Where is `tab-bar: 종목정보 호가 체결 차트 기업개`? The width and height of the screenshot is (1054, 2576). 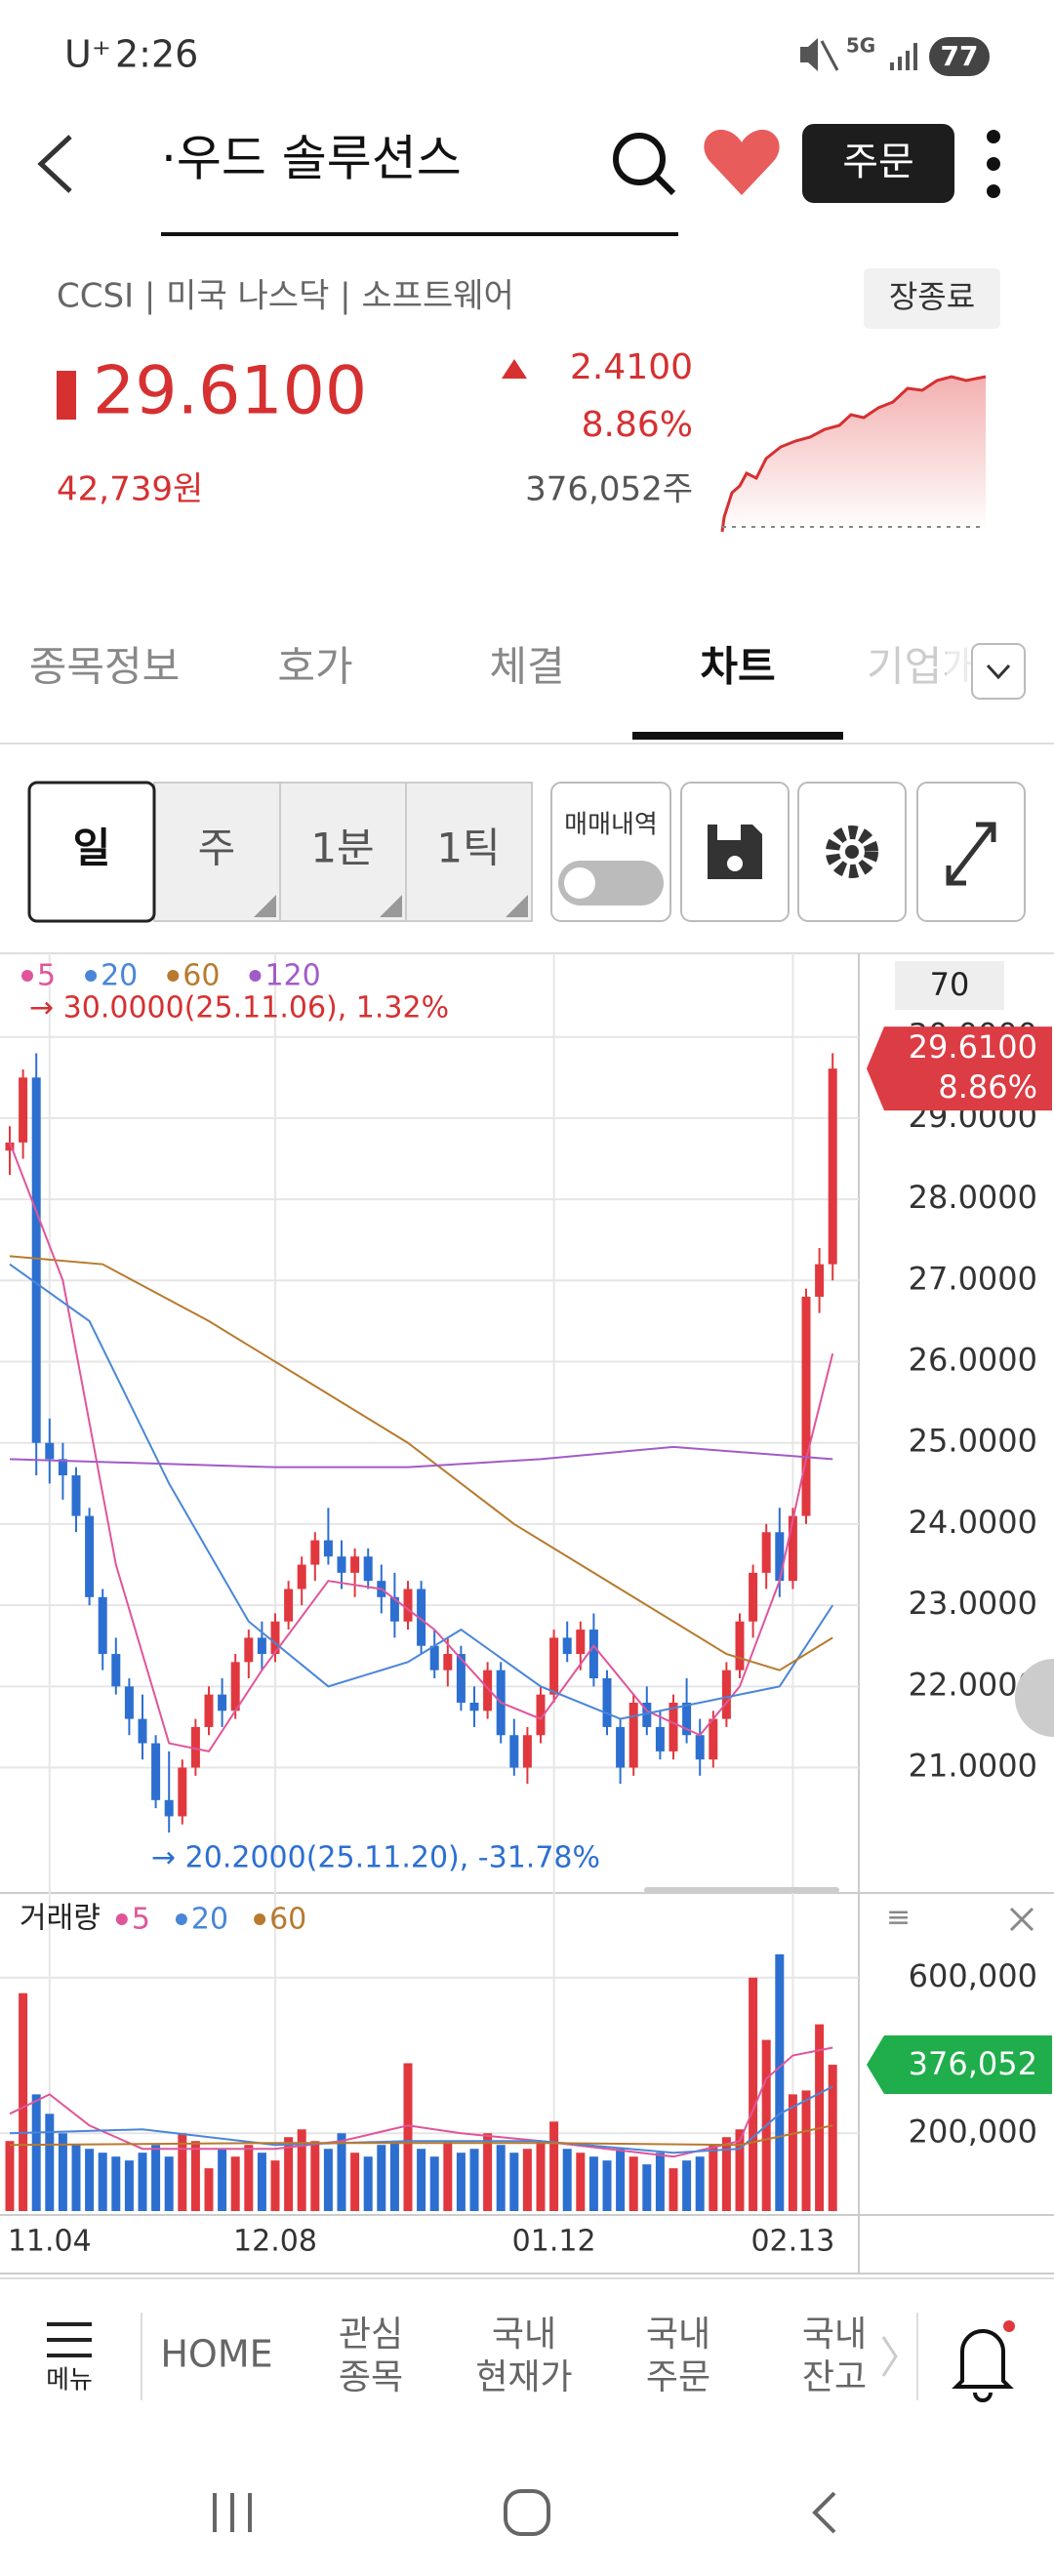
tab-bar: 종목정보 호가 체결 차트 기업개 is located at coordinates (505, 667).